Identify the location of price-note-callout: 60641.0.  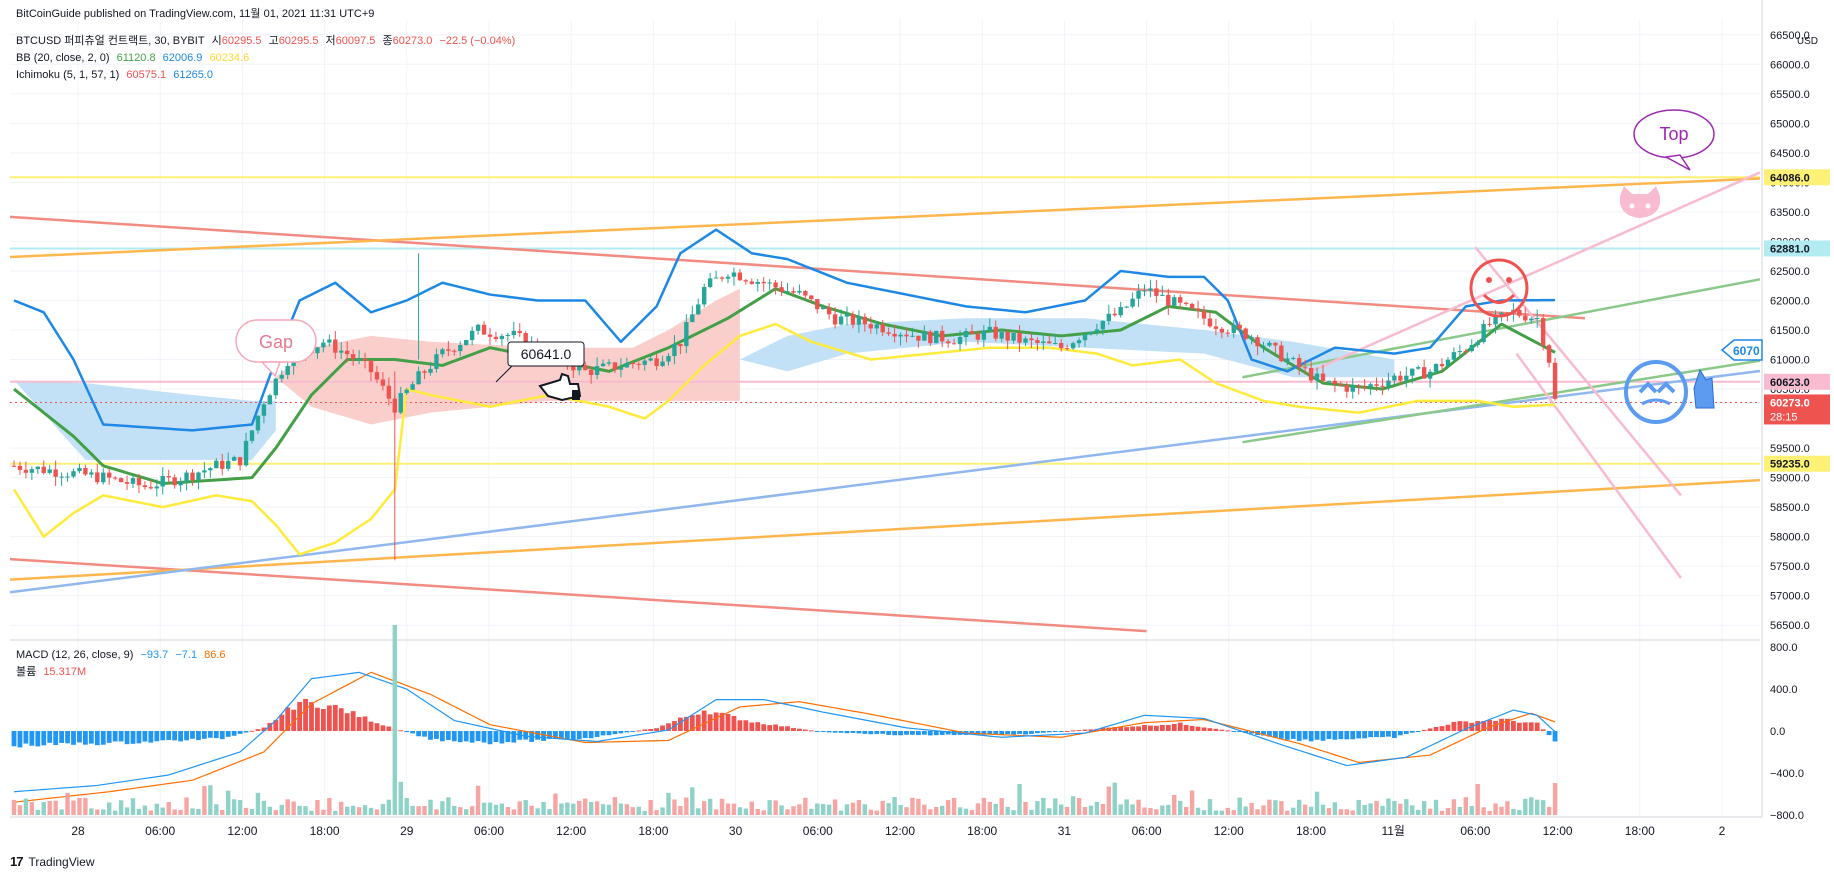
(540, 362).